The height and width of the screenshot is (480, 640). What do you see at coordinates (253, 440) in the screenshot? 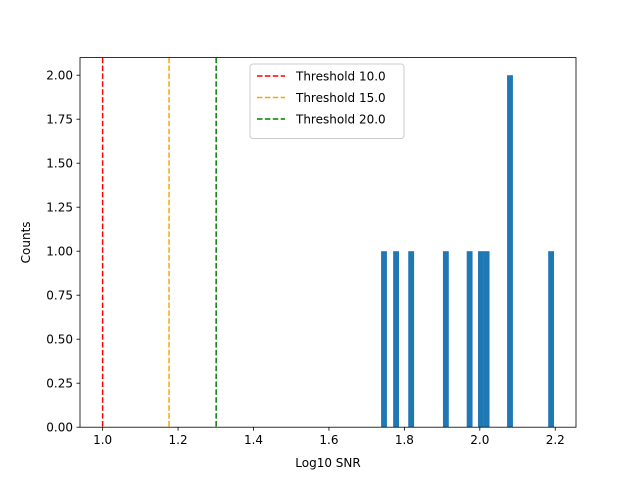
I see `x-tick-label: 1.4` at bounding box center [253, 440].